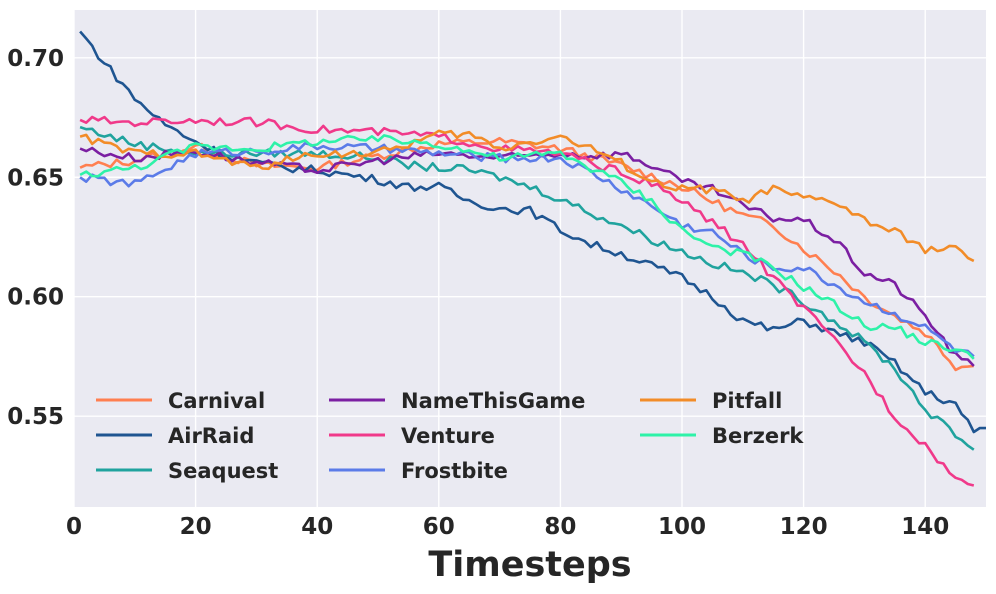 This screenshot has width=996, height=594. Describe the element at coordinates (35, 298) in the screenshot. I see `y-tick-label: 0.60` at that location.